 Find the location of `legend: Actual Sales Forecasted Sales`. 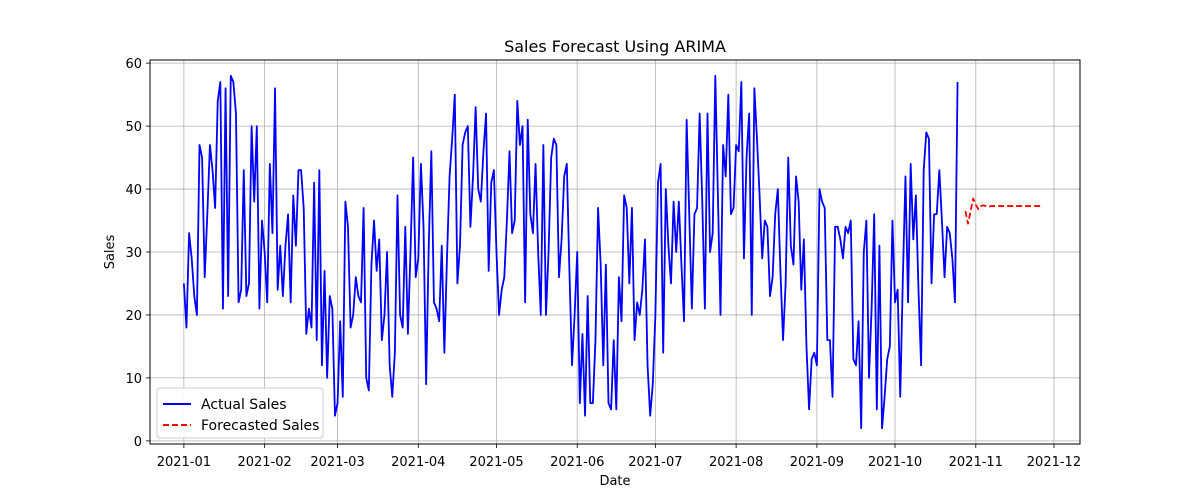

legend: Actual Sales Forecasted Sales is located at coordinates (240, 413).